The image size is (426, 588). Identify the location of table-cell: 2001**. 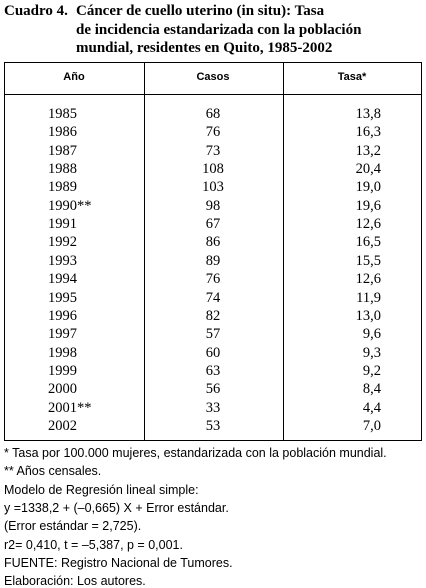
(70, 407).